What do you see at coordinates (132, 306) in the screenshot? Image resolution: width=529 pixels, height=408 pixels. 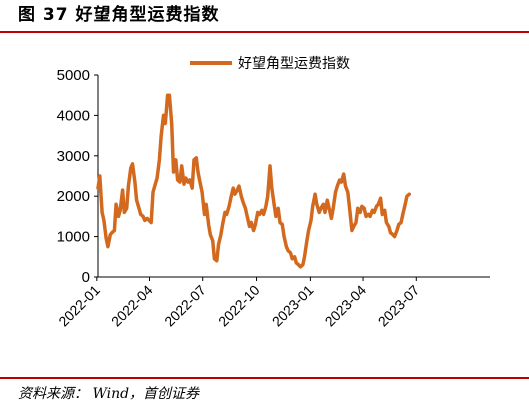 I see `x-tick-label: 2022-04` at bounding box center [132, 306].